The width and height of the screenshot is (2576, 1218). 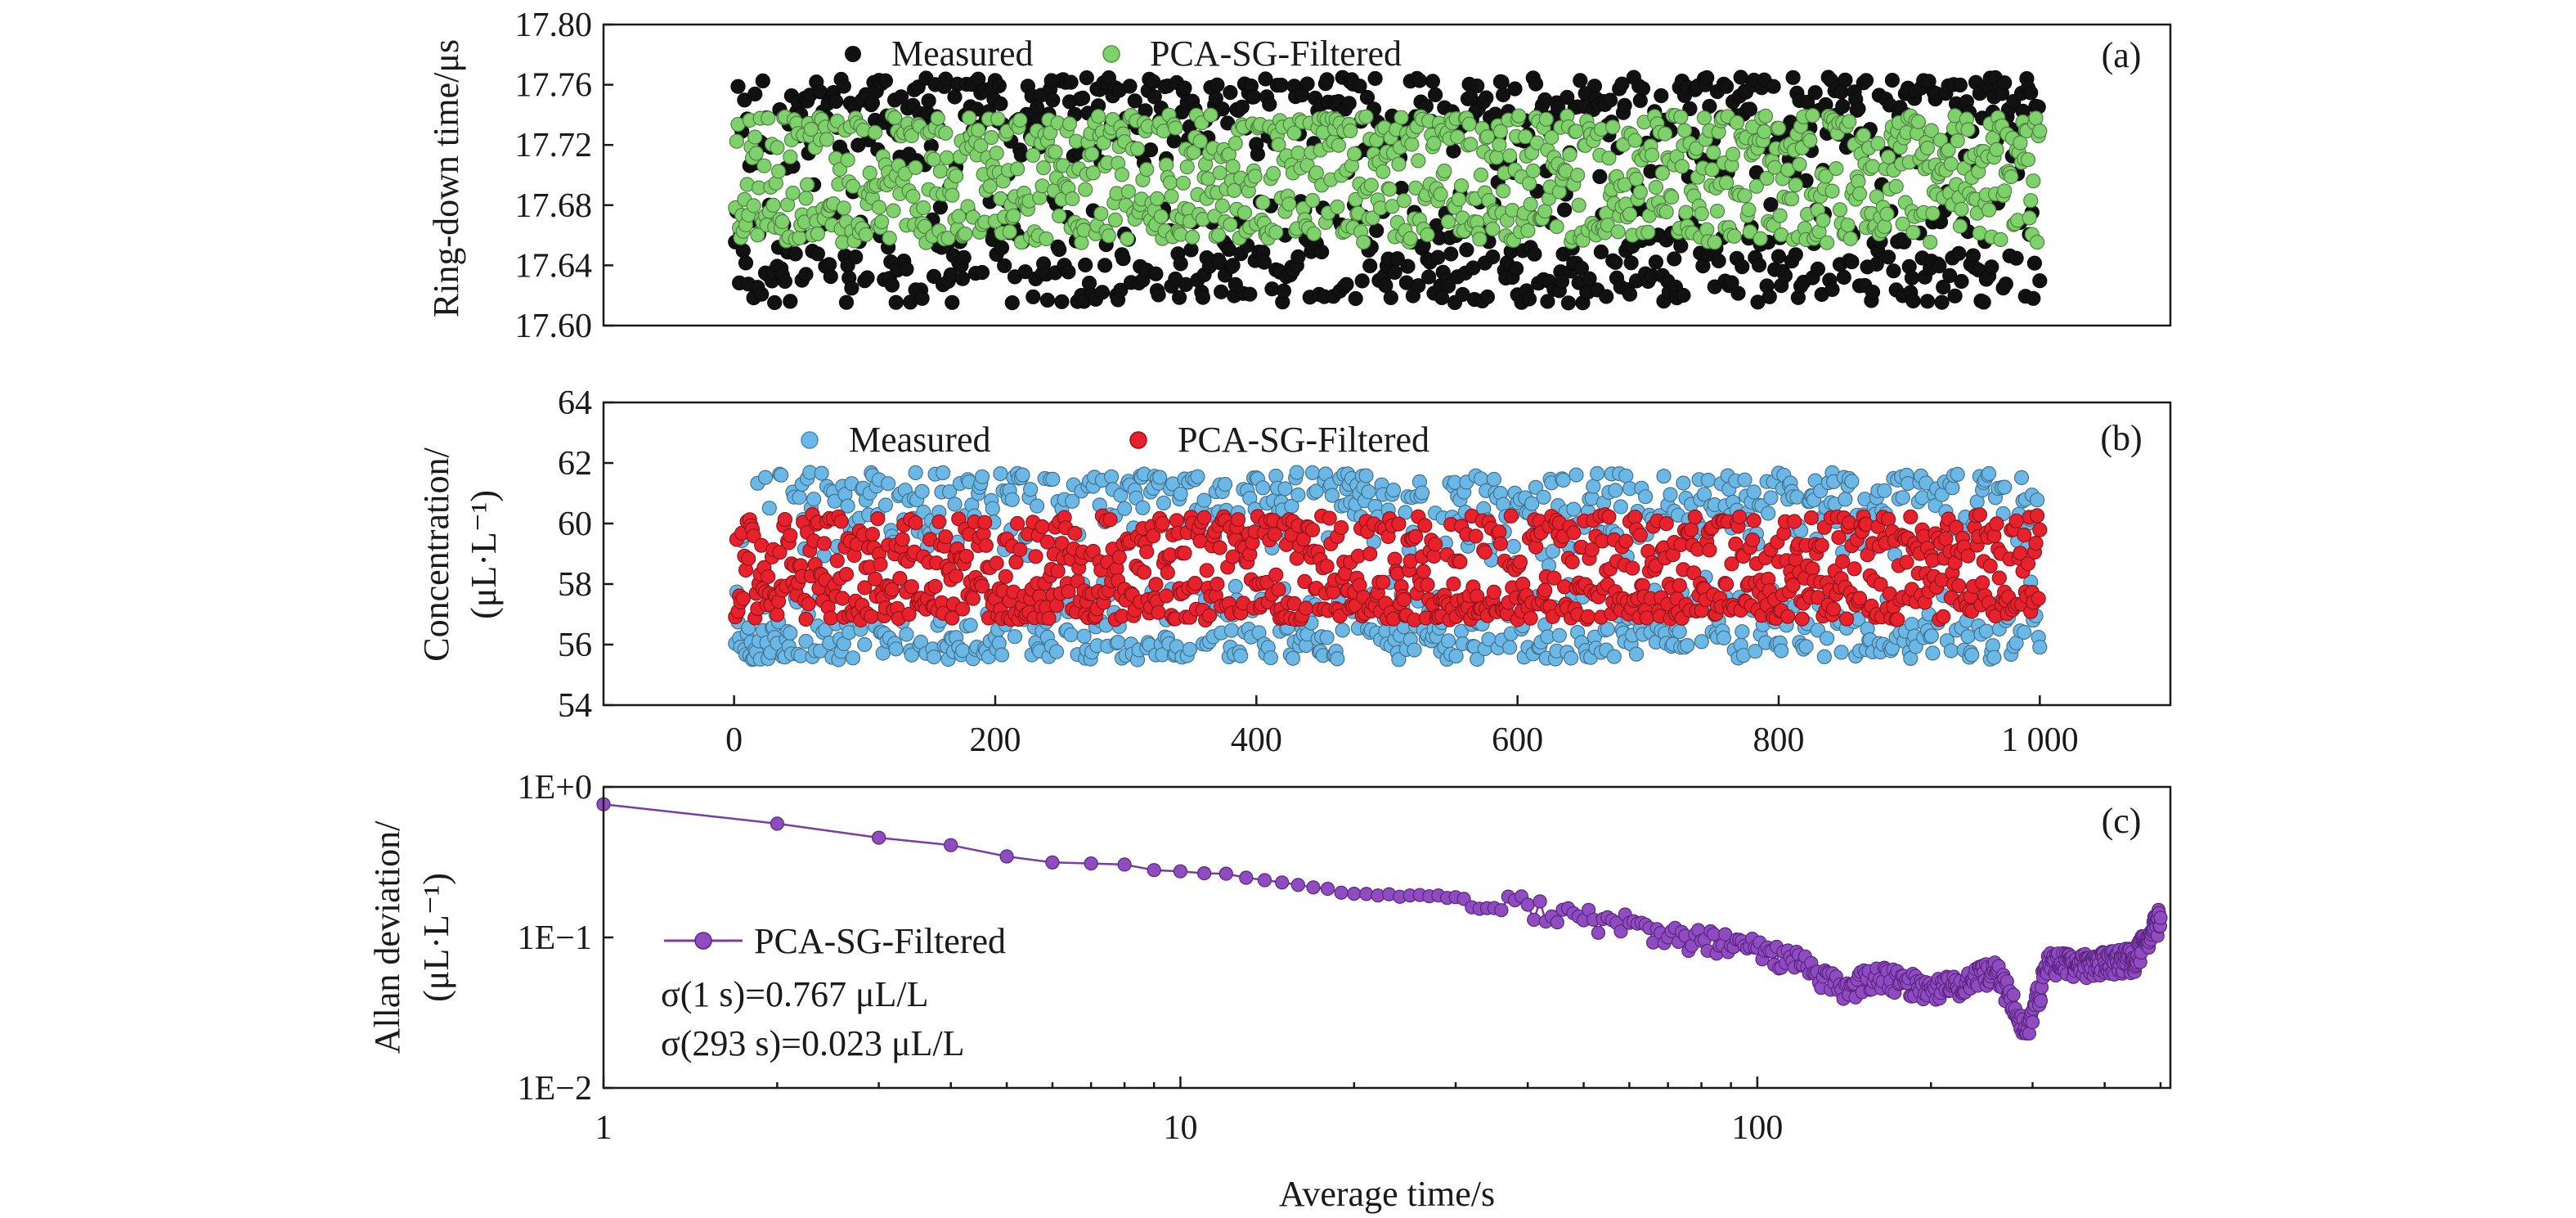 I want to click on panel-c-legend-label: PCA-SG-Filtered, so click(x=880, y=941).